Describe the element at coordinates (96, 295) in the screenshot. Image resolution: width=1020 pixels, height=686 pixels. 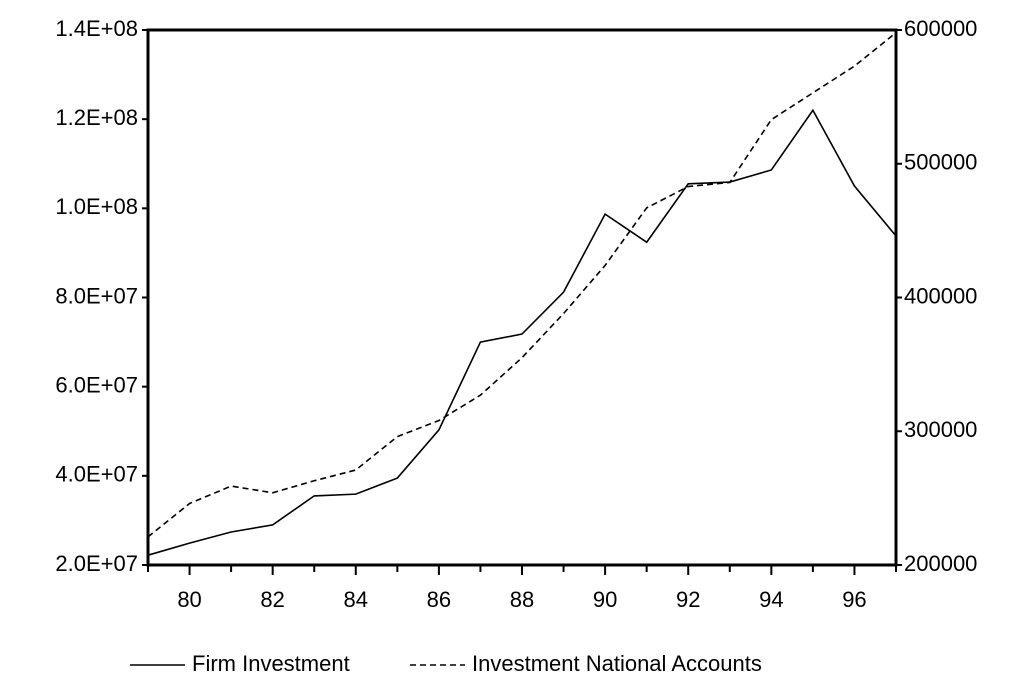
I see `y-tick-label: 8.0E+07` at that location.